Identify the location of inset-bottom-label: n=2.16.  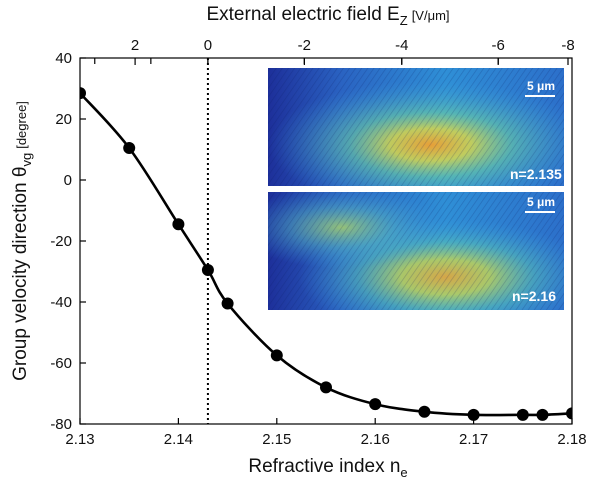
(534, 296).